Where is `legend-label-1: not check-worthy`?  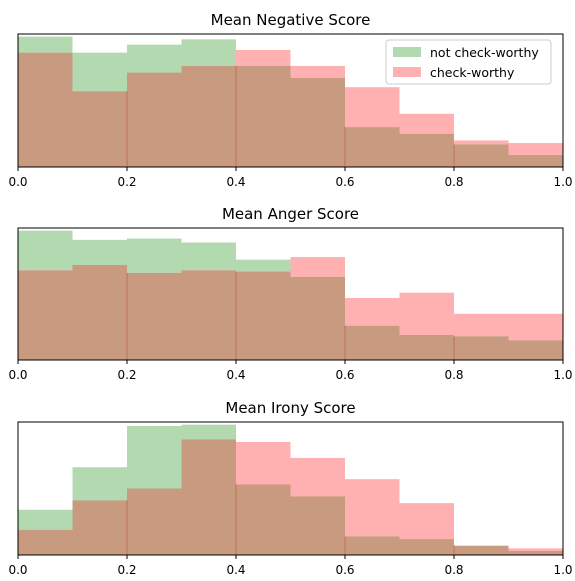
legend-label-1: not check-worthy is located at coordinates (484, 52).